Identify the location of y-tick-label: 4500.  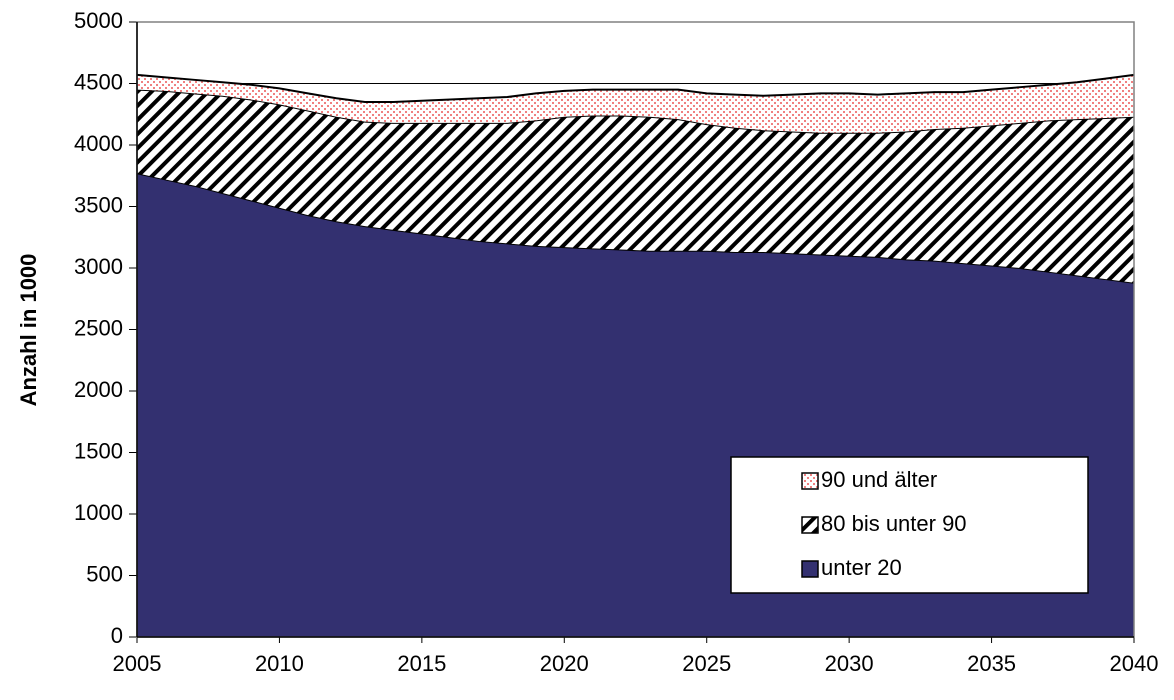
(98, 81).